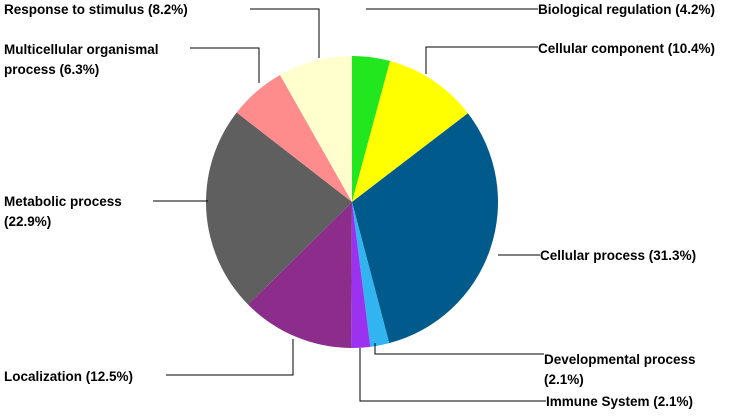 Image resolution: width=750 pixels, height=416 pixels. Describe the element at coordinates (300, 275) in the screenshot. I see `pie-slice-localization` at that location.